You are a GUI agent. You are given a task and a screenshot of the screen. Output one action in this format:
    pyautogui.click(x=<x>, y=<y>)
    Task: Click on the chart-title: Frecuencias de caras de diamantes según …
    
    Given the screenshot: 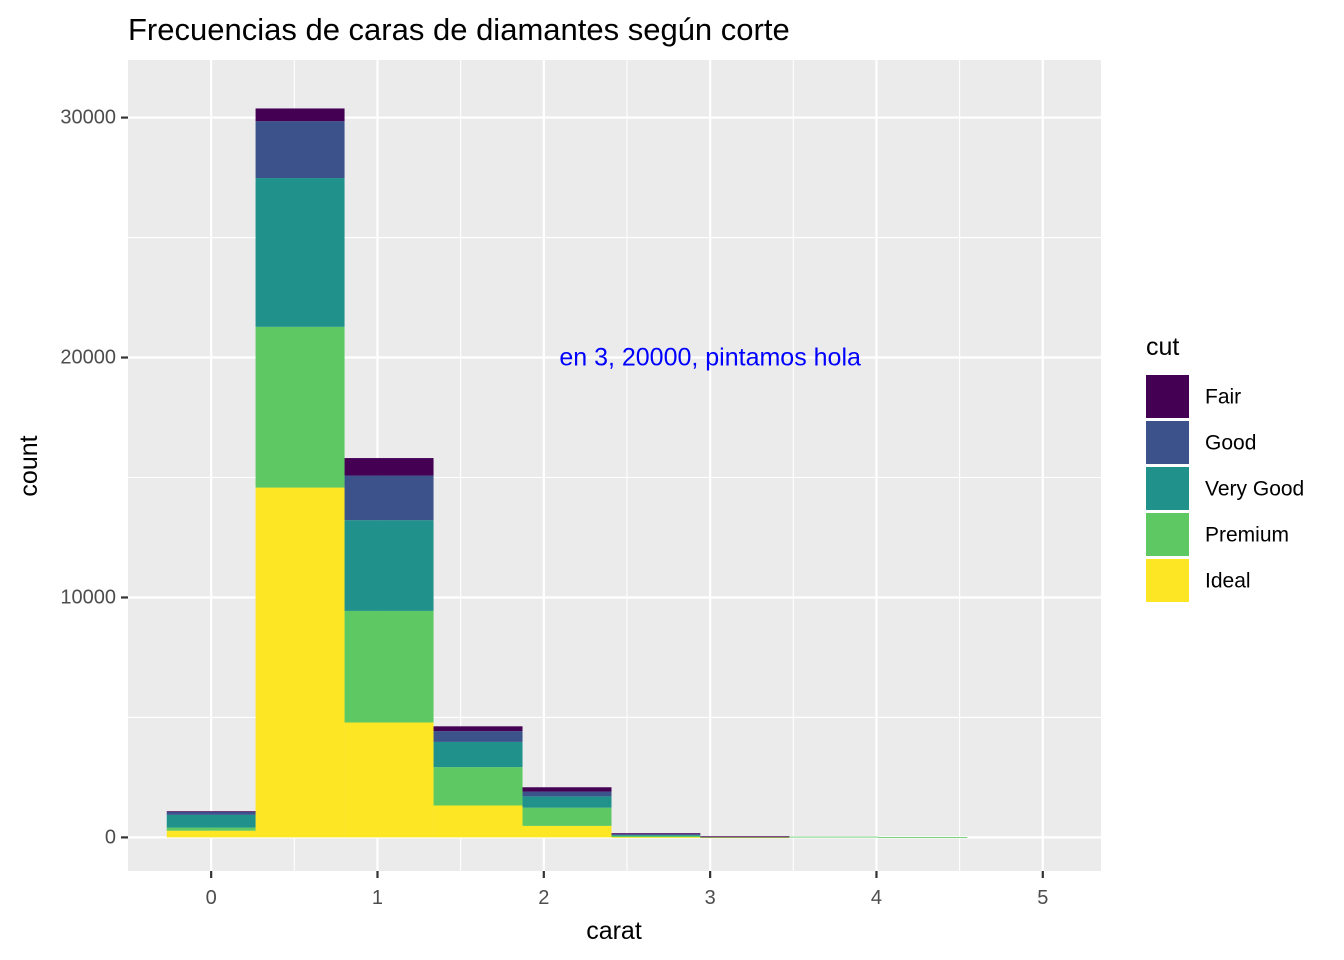 What is the action you would take?
    pyautogui.click(x=459, y=29)
    